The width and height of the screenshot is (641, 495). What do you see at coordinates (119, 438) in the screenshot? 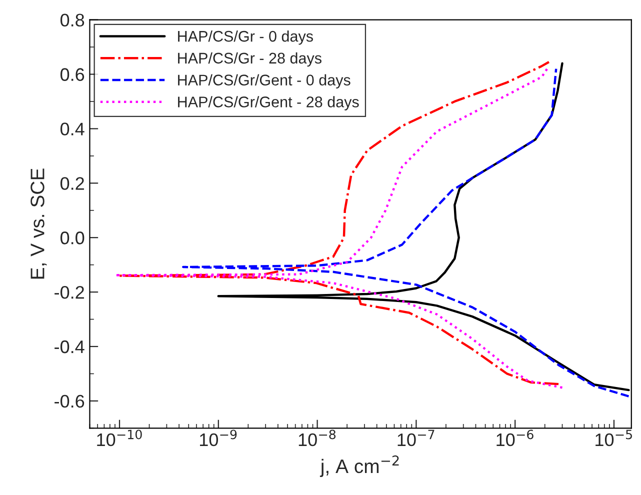
I see `x-tick-label: 10$^{−10}$` at bounding box center [119, 438].